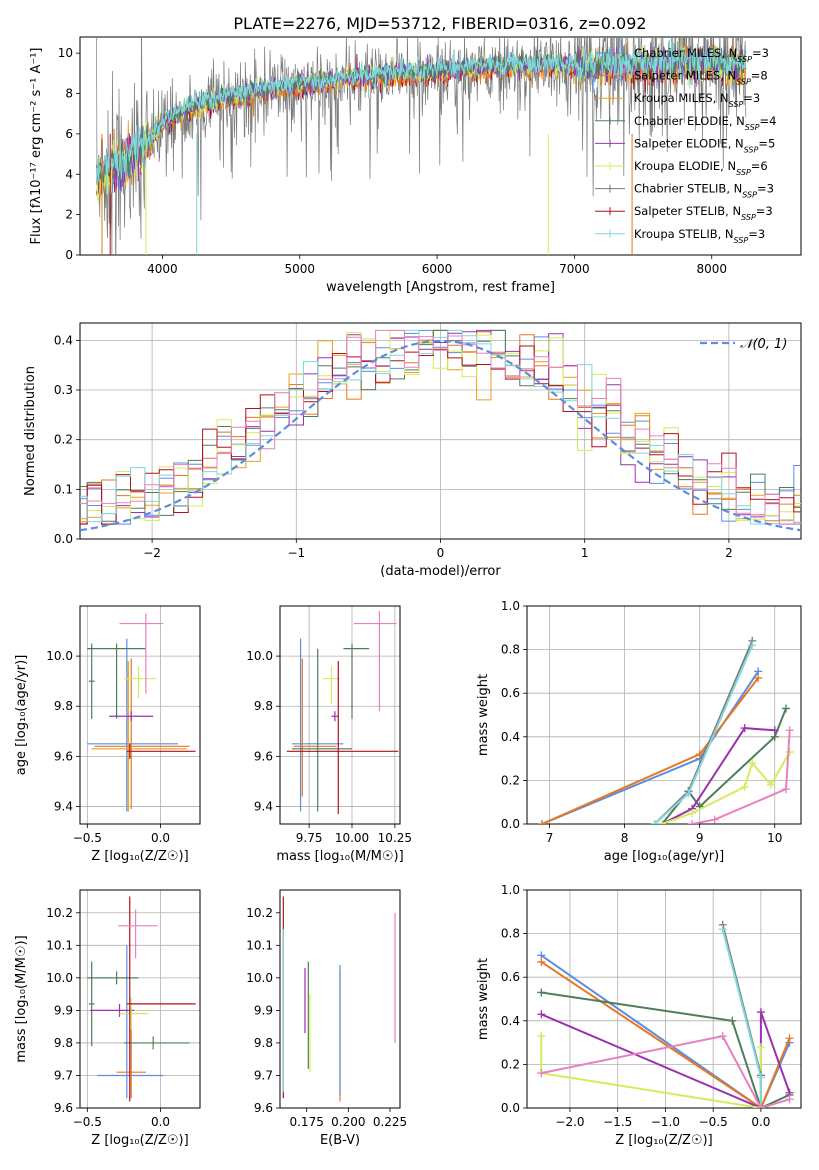 This screenshot has height=1170, width=819. Describe the element at coordinates (30, 431) in the screenshot. I see `y-axis-label: Normed distribution` at that location.